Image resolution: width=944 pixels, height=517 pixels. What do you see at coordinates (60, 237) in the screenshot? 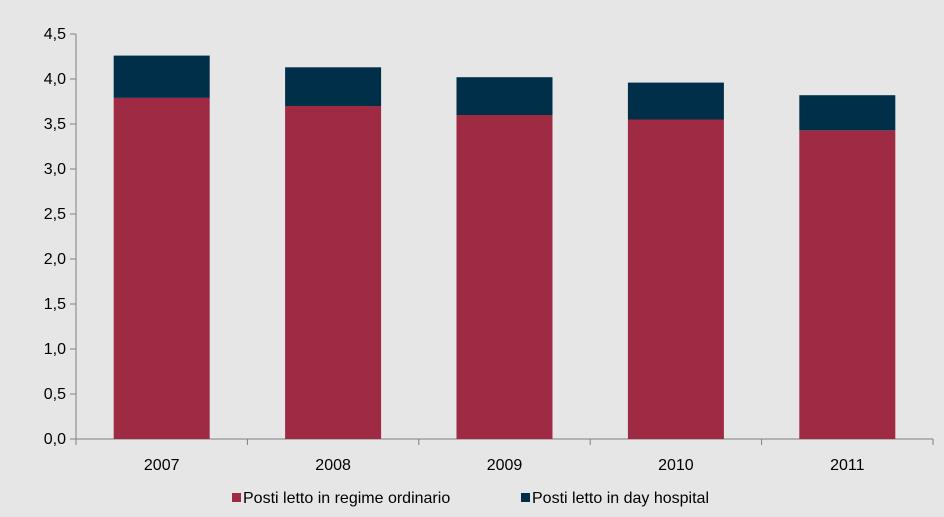
I see `y-axis: 0,0 0,5 1,0 1,5 2,0 2,5 3,0 3,5 4,0 4,5` at bounding box center [60, 237].